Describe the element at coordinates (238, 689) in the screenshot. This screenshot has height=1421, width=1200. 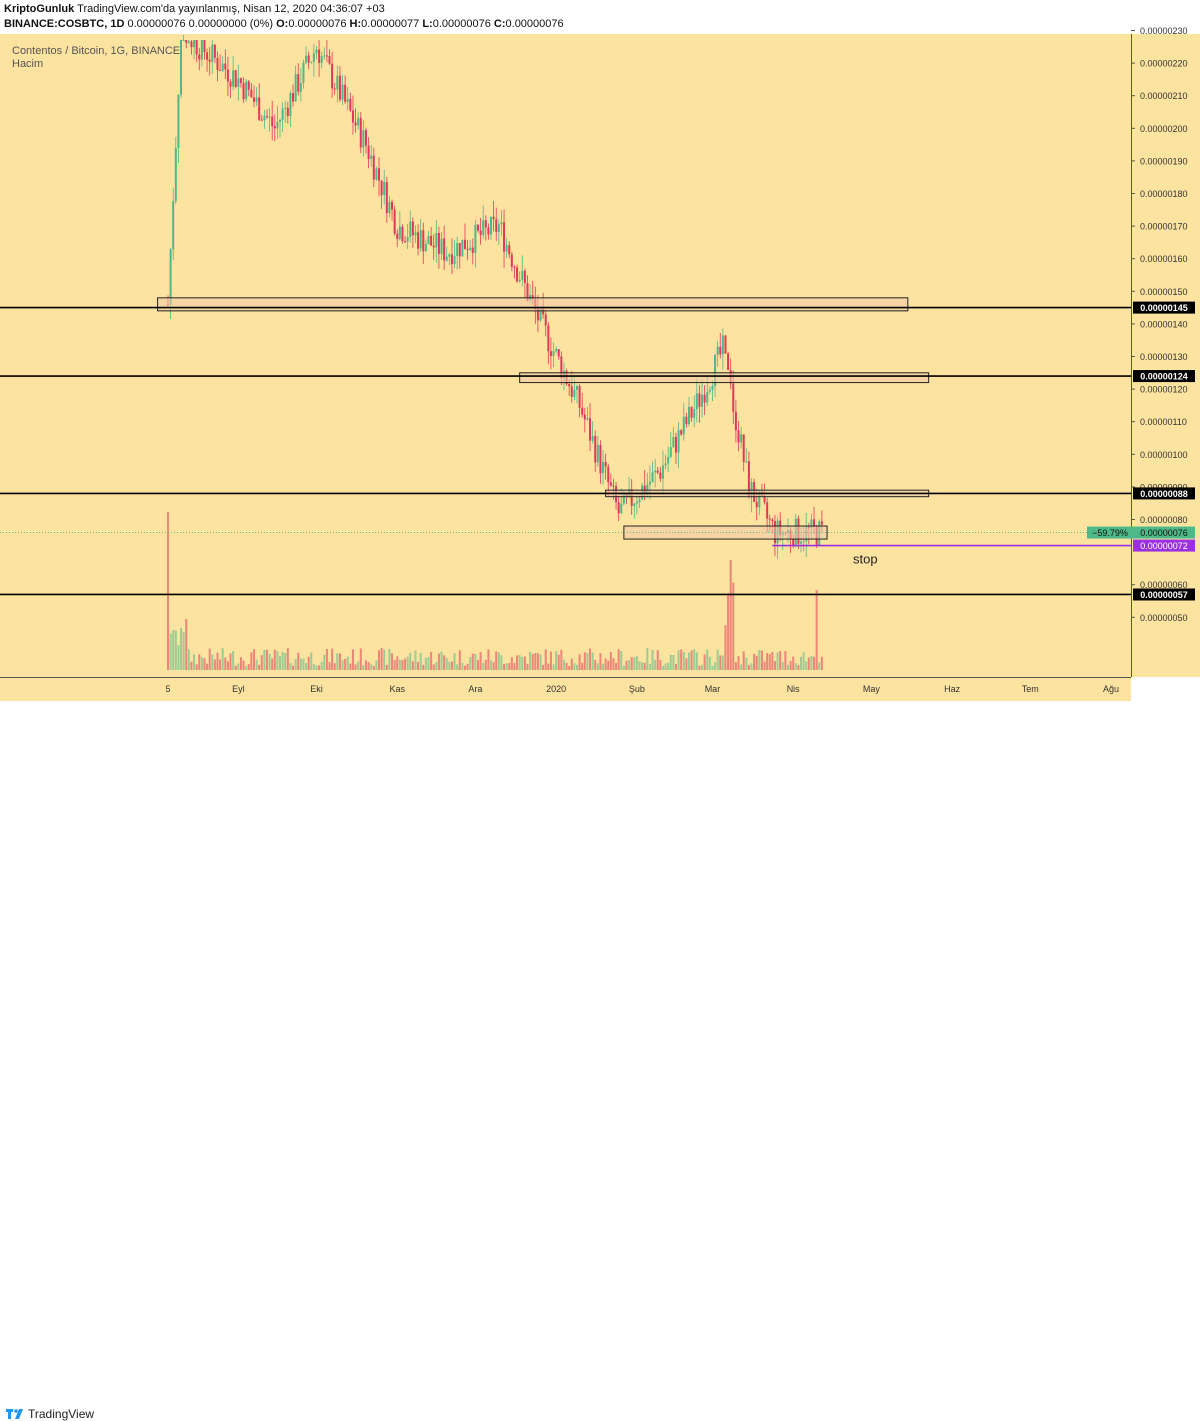
I see `x-tick-label: Eyl` at that location.